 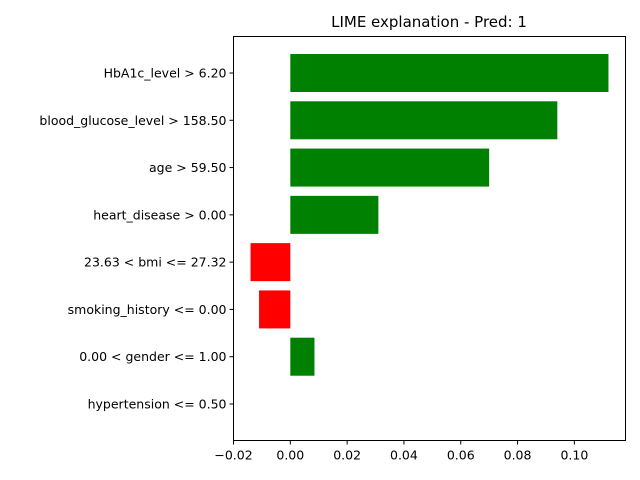 What do you see at coordinates (165, 73) in the screenshot?
I see `y-tick-label: HbA1c_level > 6.20` at bounding box center [165, 73].